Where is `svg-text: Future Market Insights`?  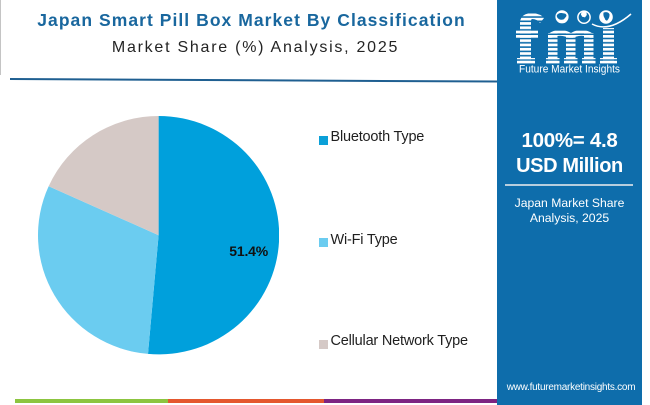 svg-text: Future Market Insights is located at coordinates (570, 70).